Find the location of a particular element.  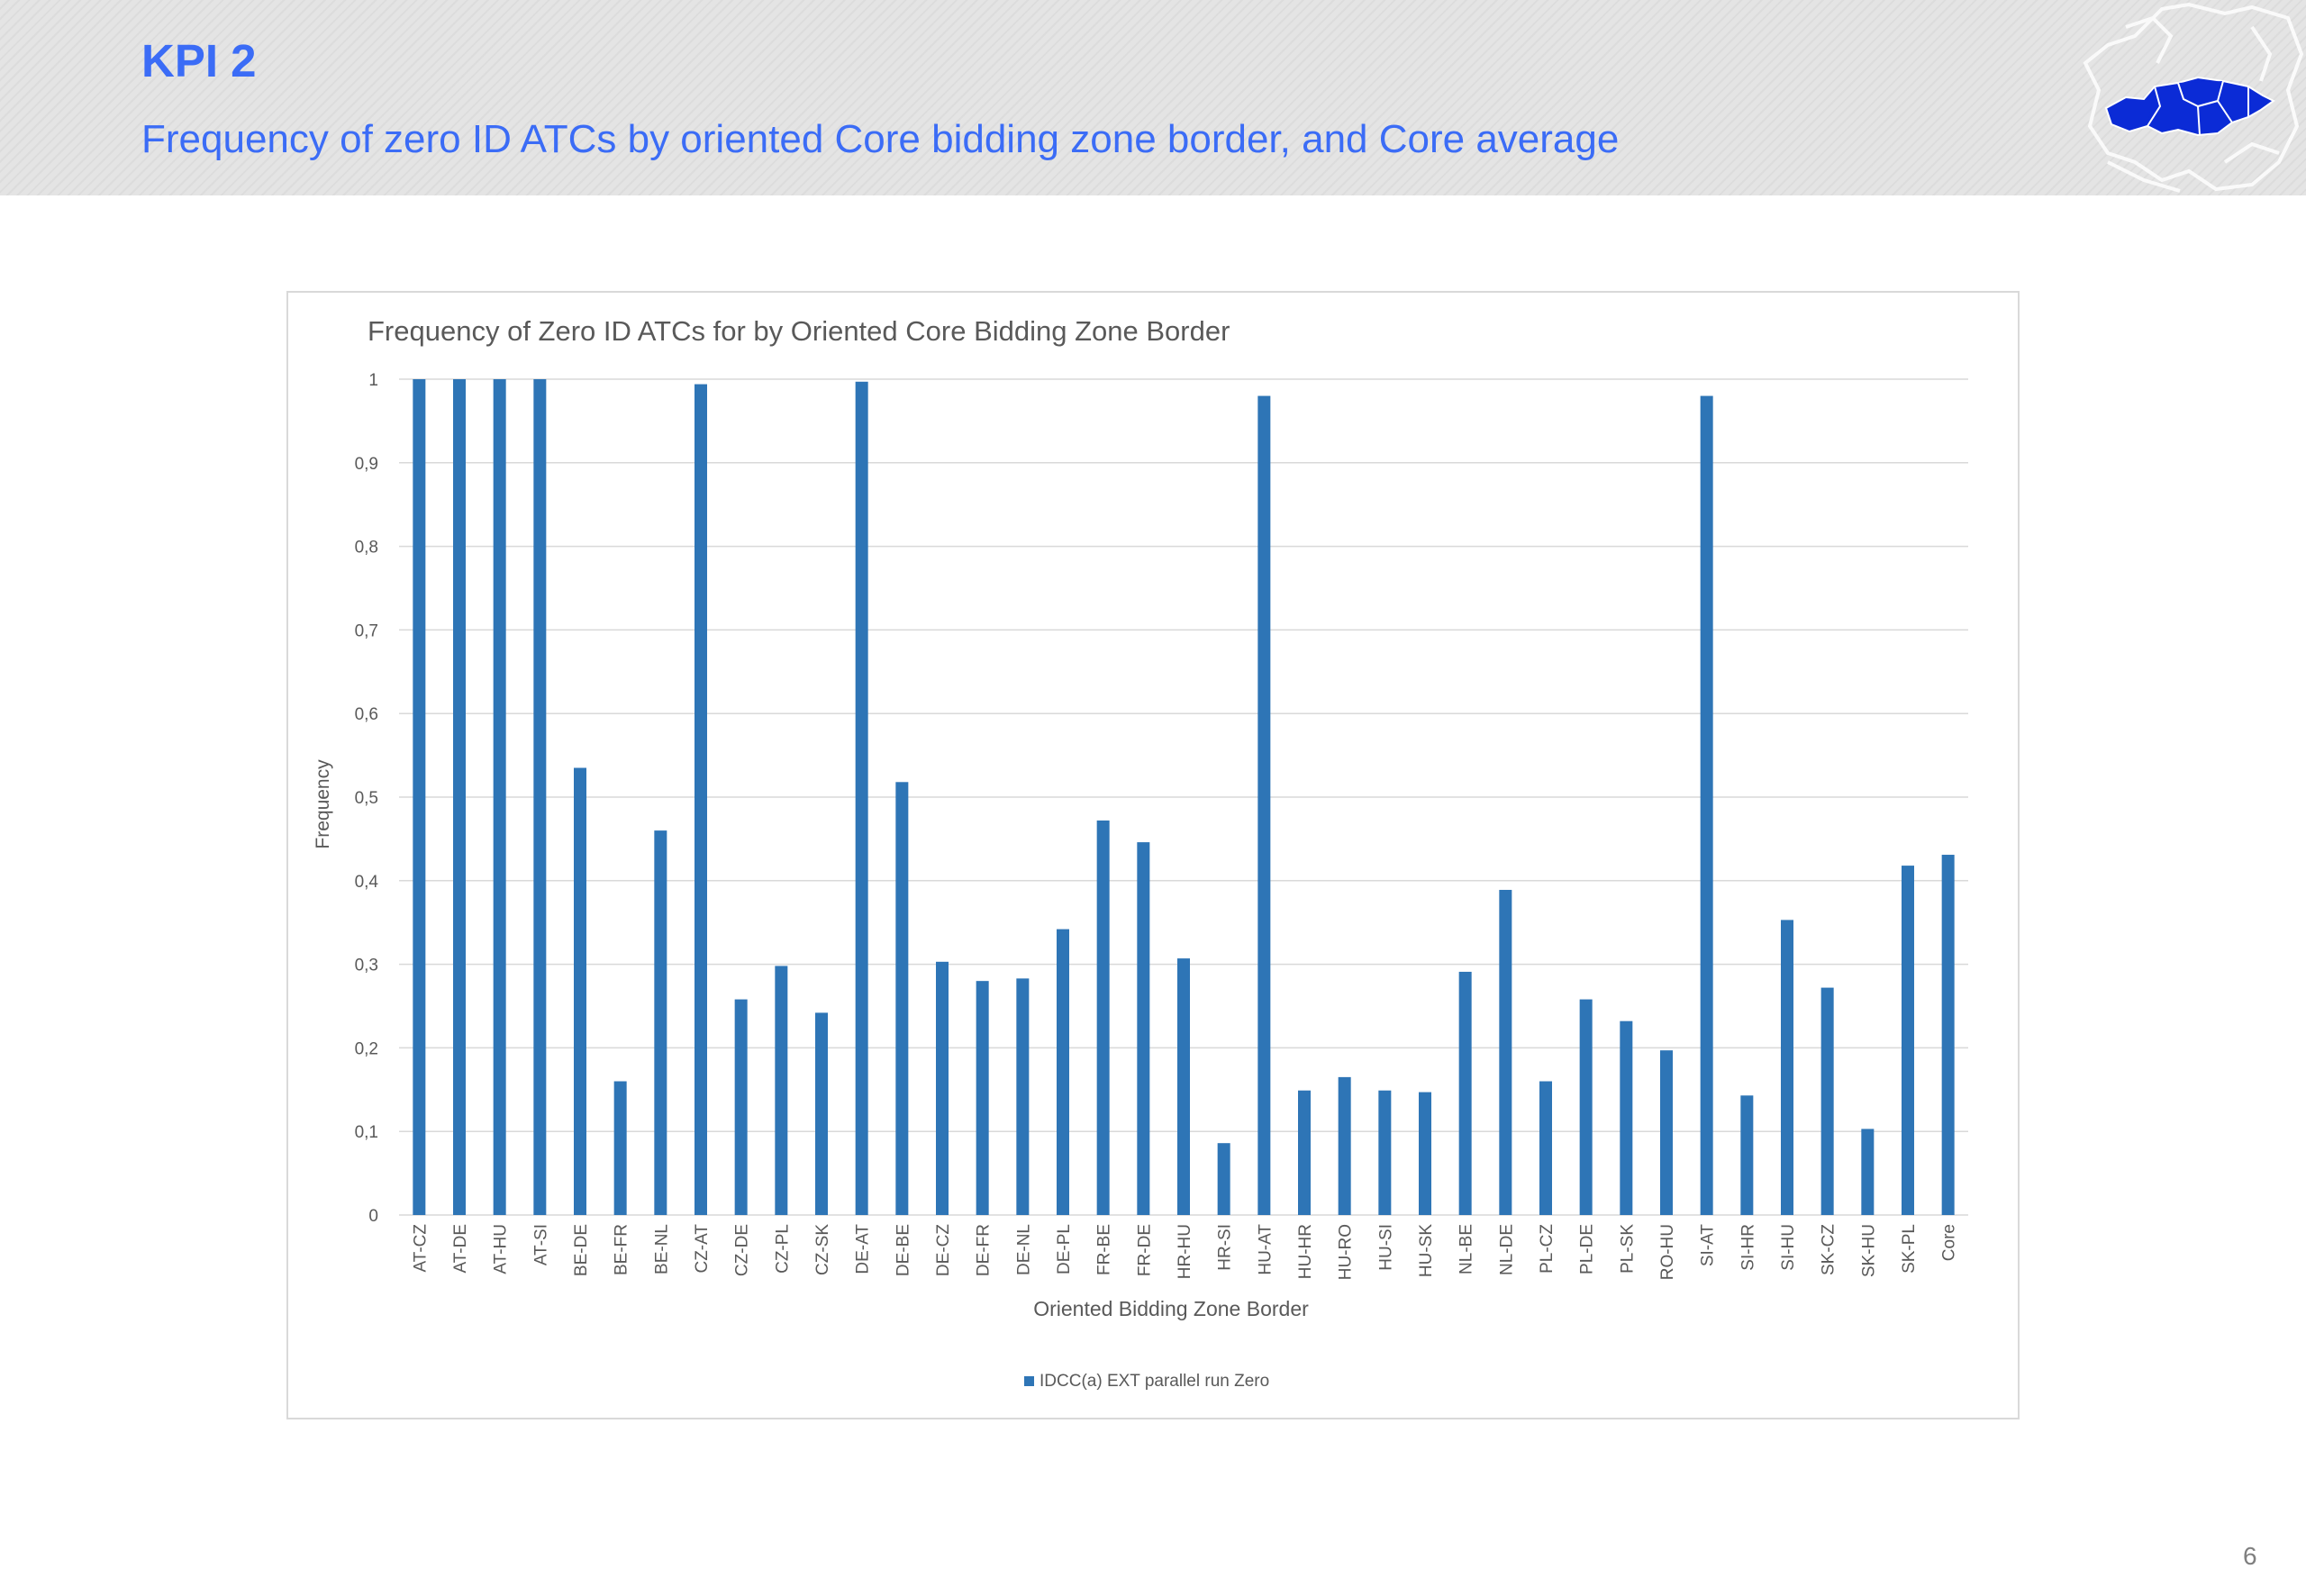

bar-sk-cz is located at coordinates (1827, 1101).